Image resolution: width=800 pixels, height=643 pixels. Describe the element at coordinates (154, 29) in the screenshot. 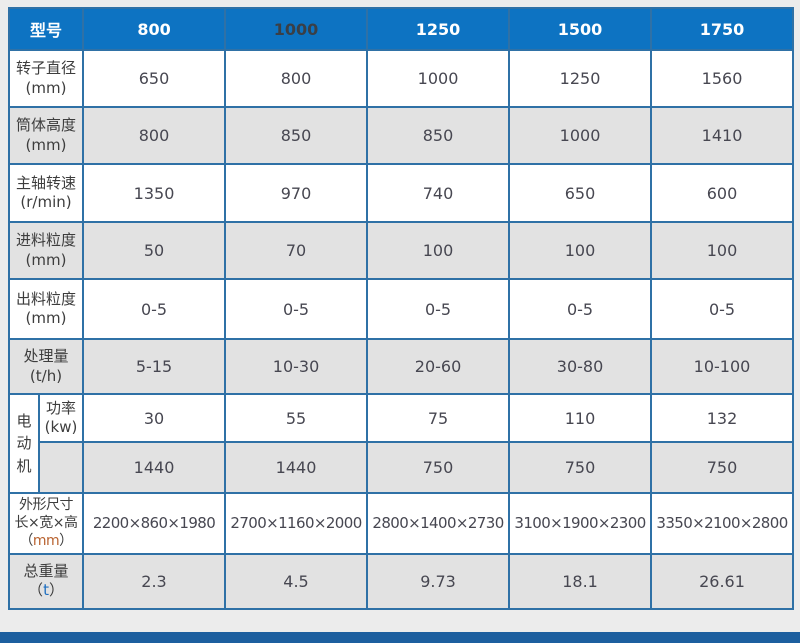

I see `header-model-800: 800` at that location.